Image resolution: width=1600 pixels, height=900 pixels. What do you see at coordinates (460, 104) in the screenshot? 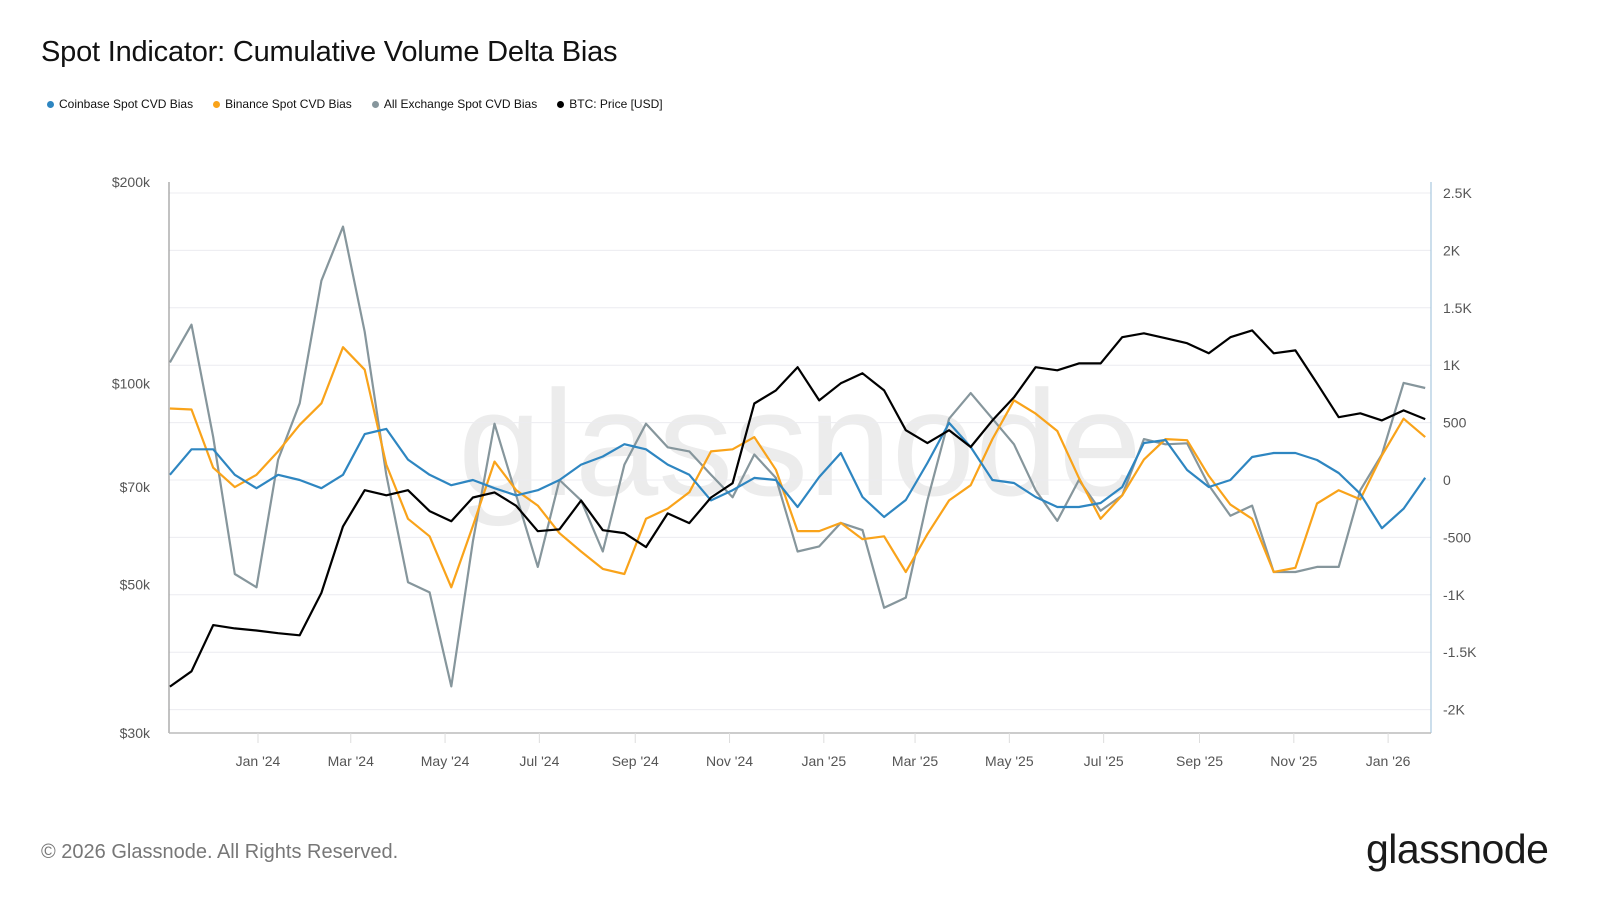
I see `legend-label: All Exchange Spot CVD Bias` at bounding box center [460, 104].